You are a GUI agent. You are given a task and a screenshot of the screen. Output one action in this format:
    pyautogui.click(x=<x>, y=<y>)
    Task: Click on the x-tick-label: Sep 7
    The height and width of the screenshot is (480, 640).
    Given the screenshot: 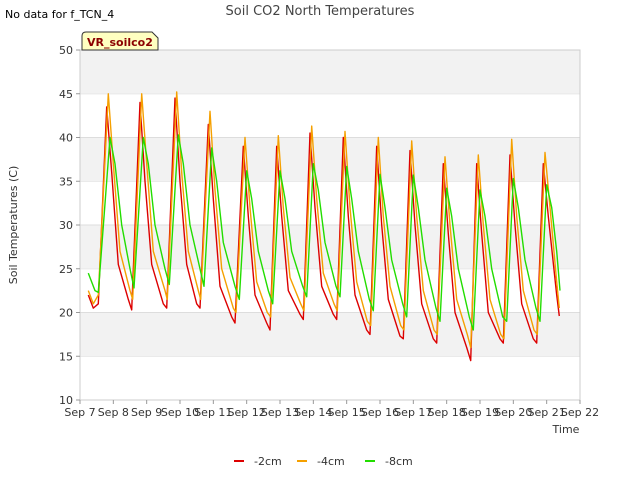 What is the action you would take?
    pyautogui.click(x=79, y=412)
    